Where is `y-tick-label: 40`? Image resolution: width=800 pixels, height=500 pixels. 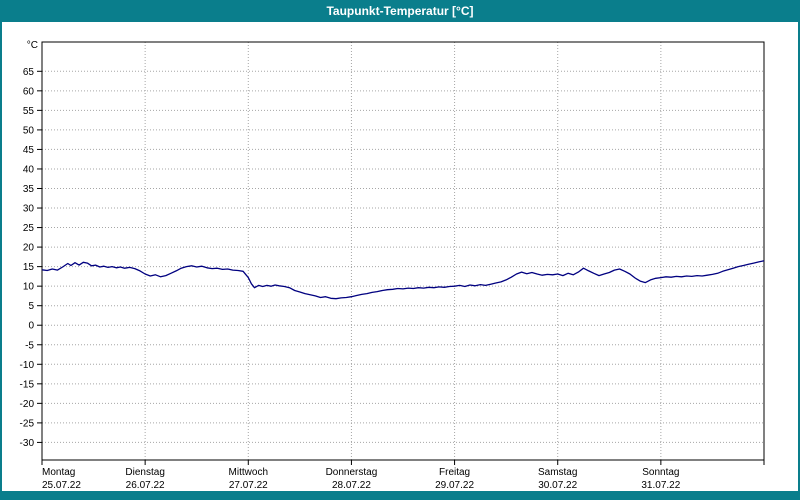 y-tick-label: 40 is located at coordinates (29, 169).